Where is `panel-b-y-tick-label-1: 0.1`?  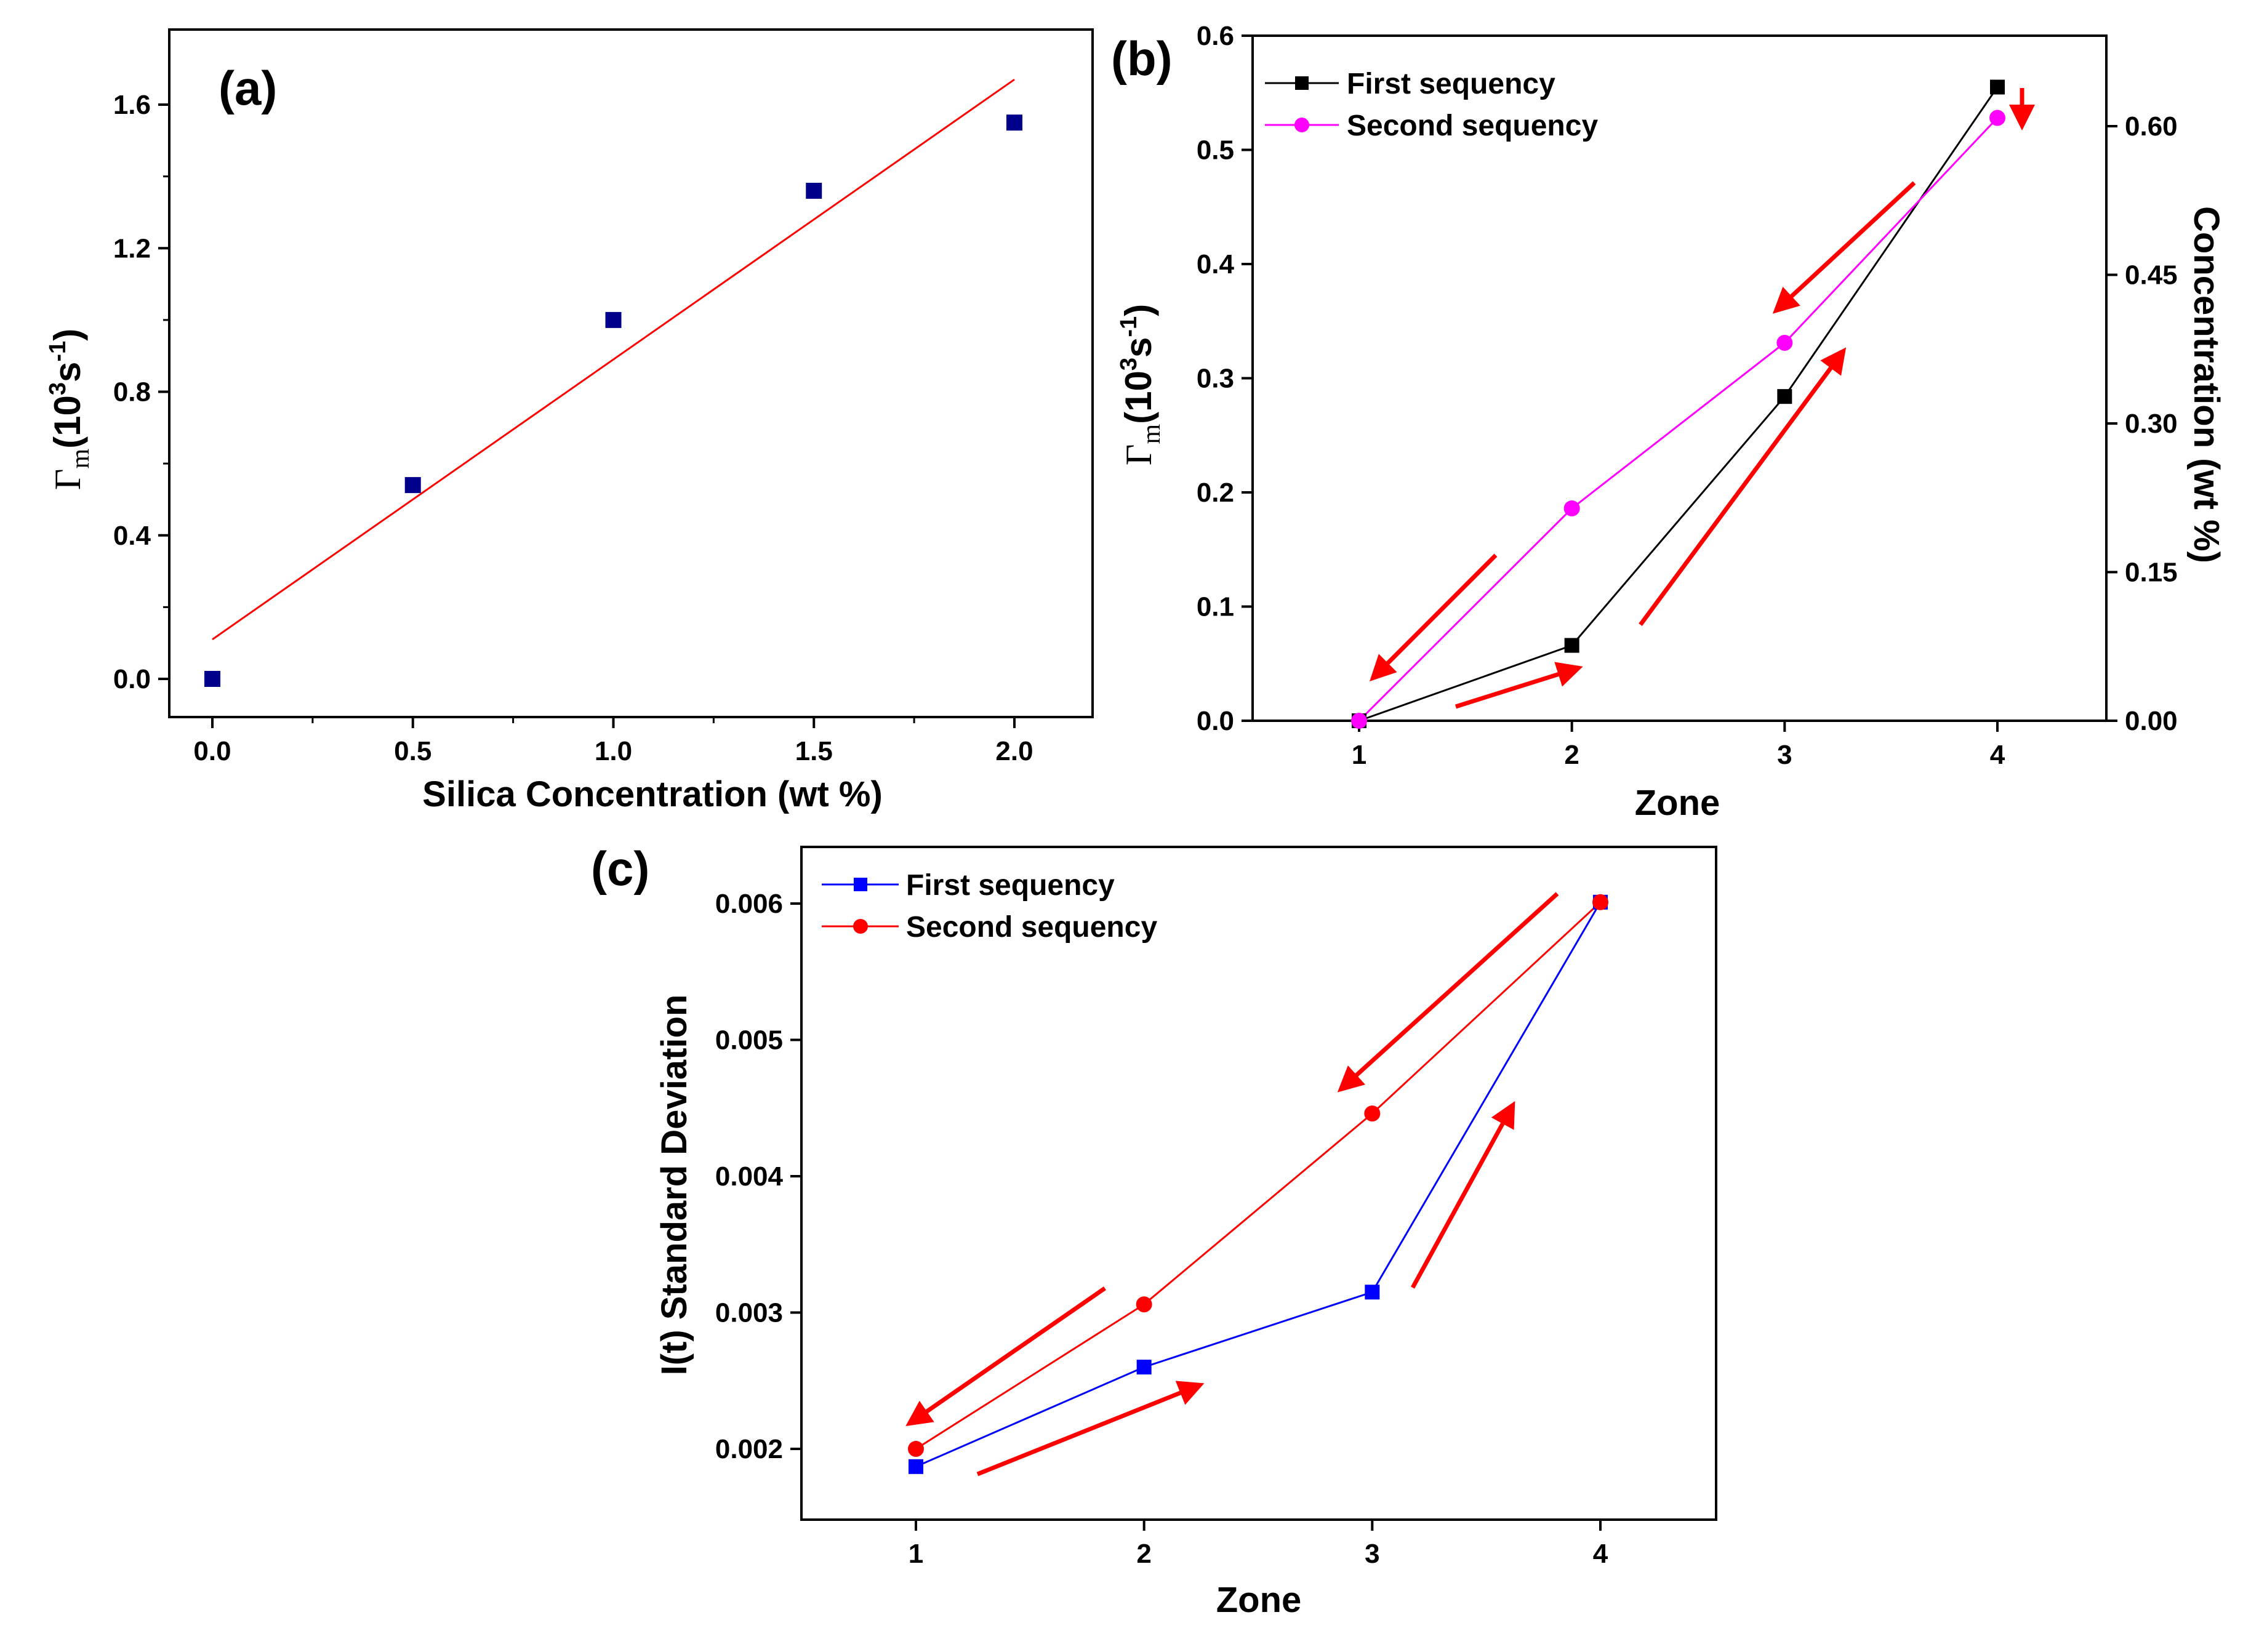 panel-b-y-tick-label-1: 0.1 is located at coordinates (1215, 607).